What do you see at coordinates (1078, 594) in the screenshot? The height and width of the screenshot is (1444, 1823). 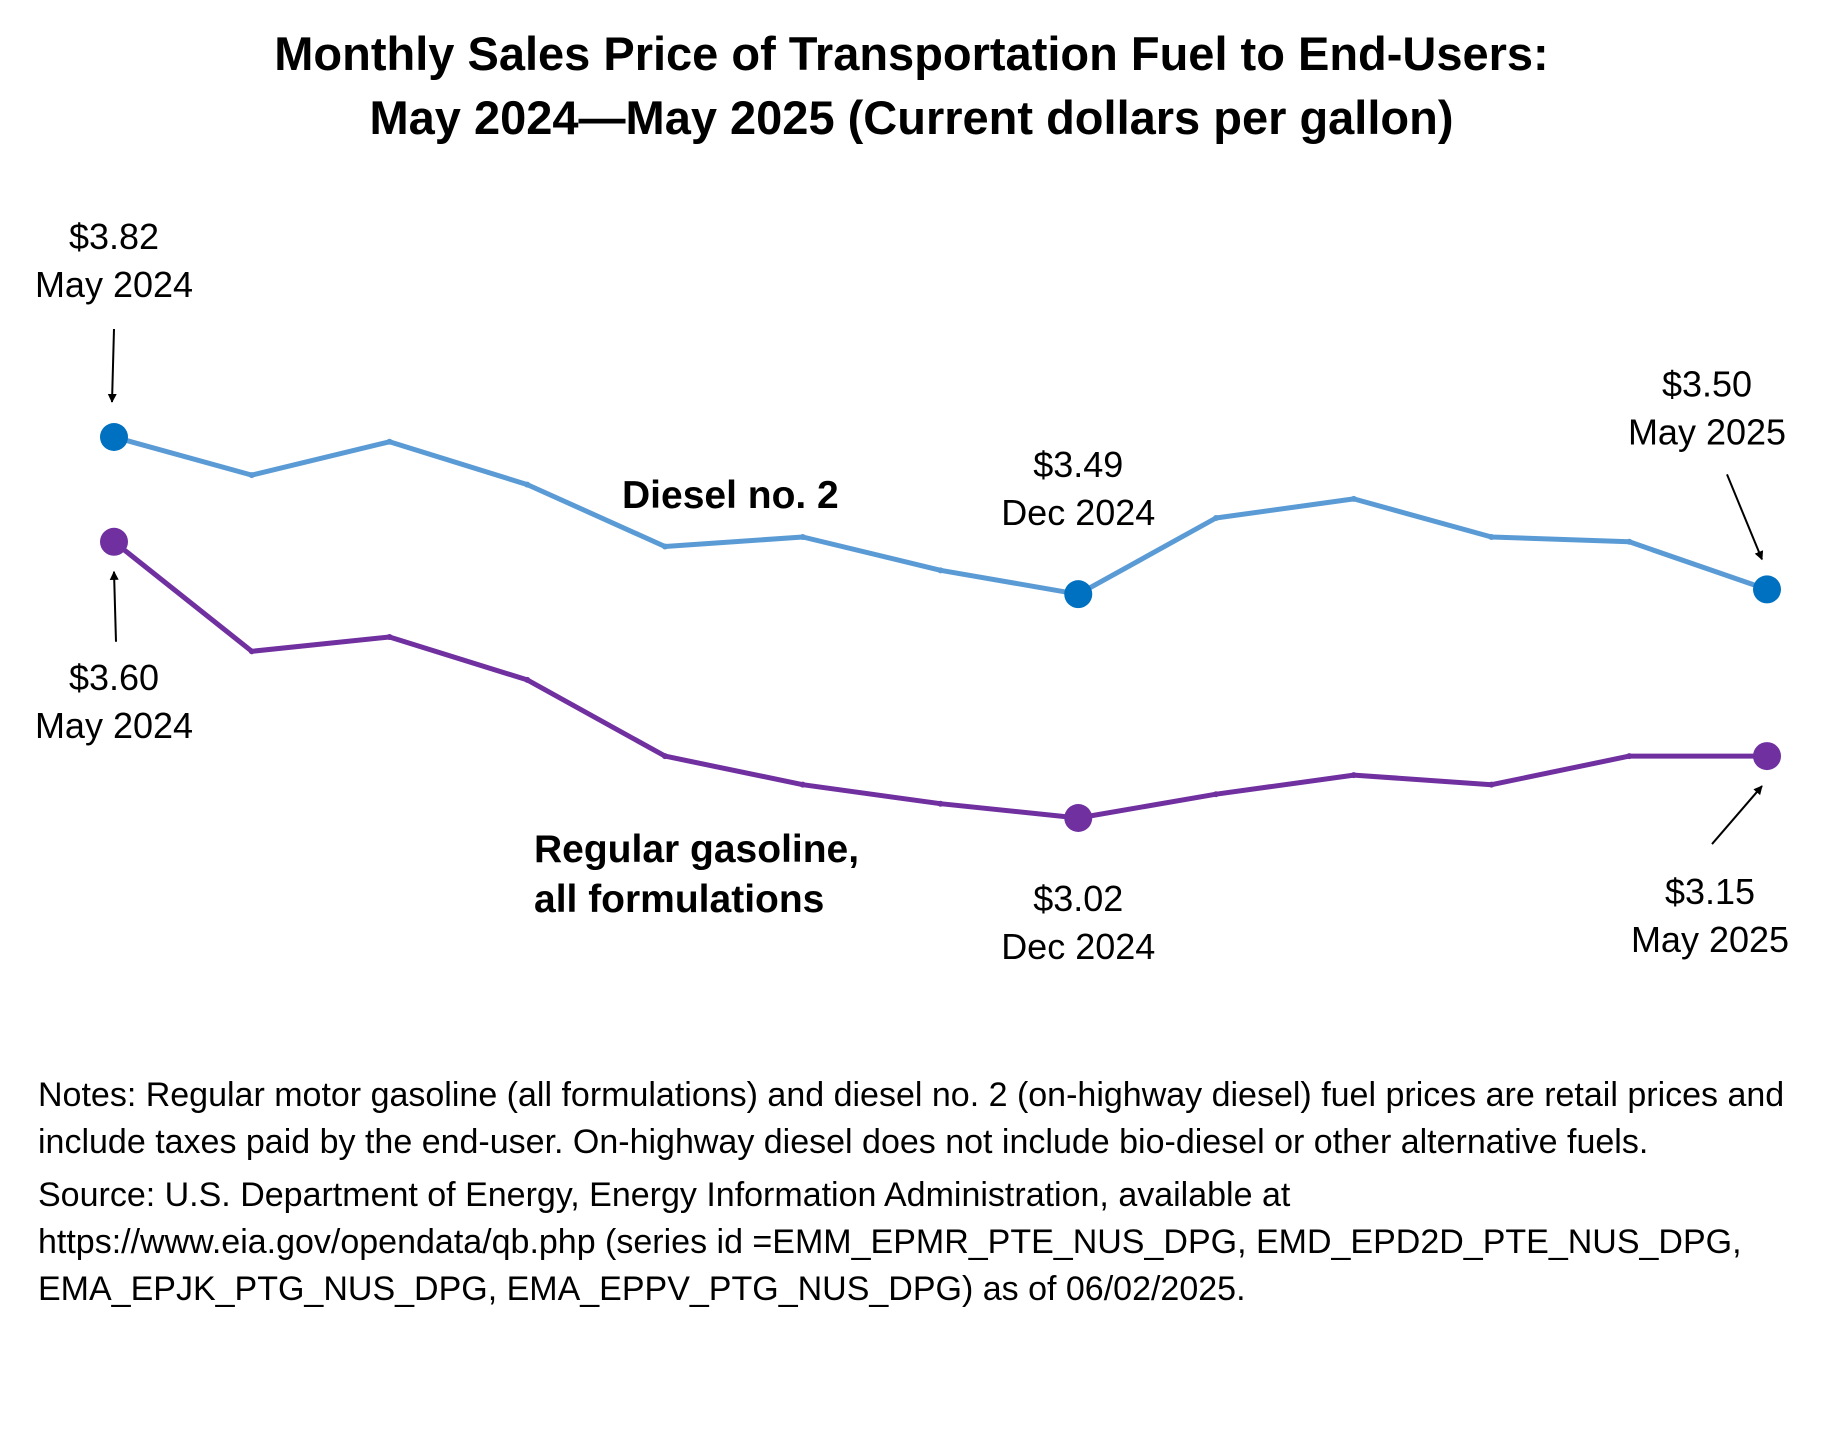 I see `diesel-dec-2024-marker` at bounding box center [1078, 594].